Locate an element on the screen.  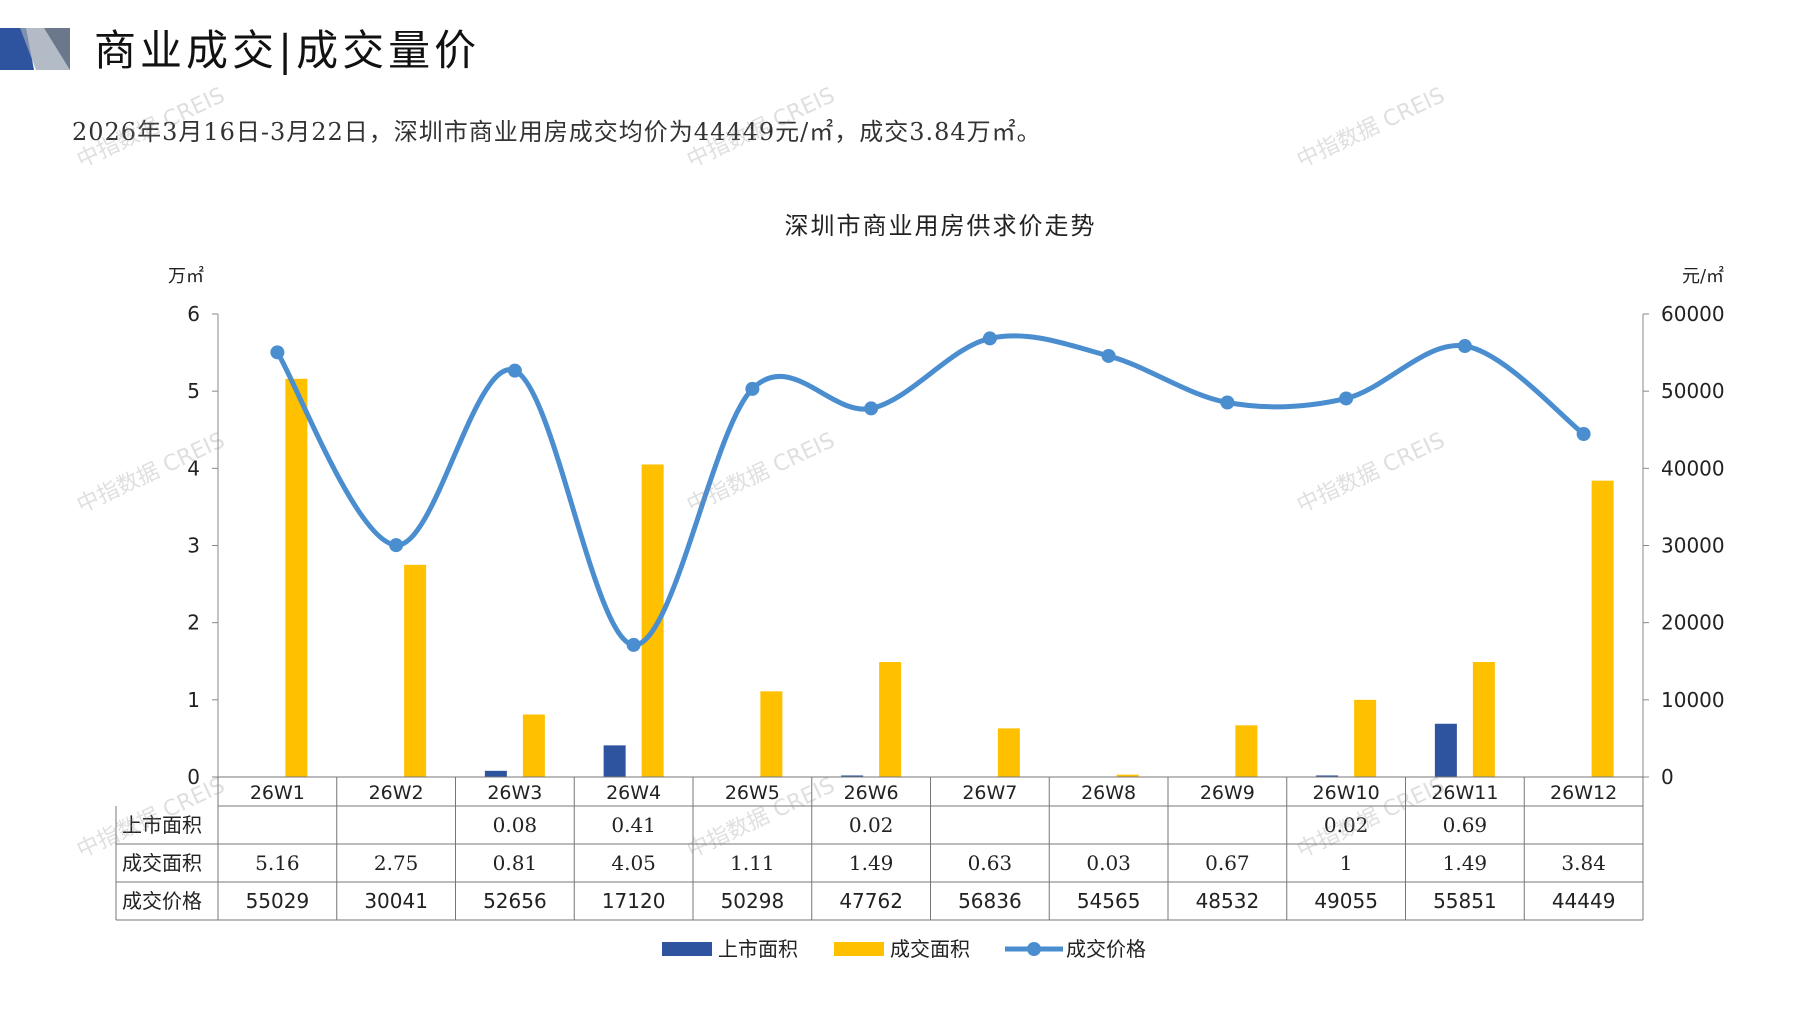
legend-label-price: 成交价格 is located at coordinates (1106, 949).